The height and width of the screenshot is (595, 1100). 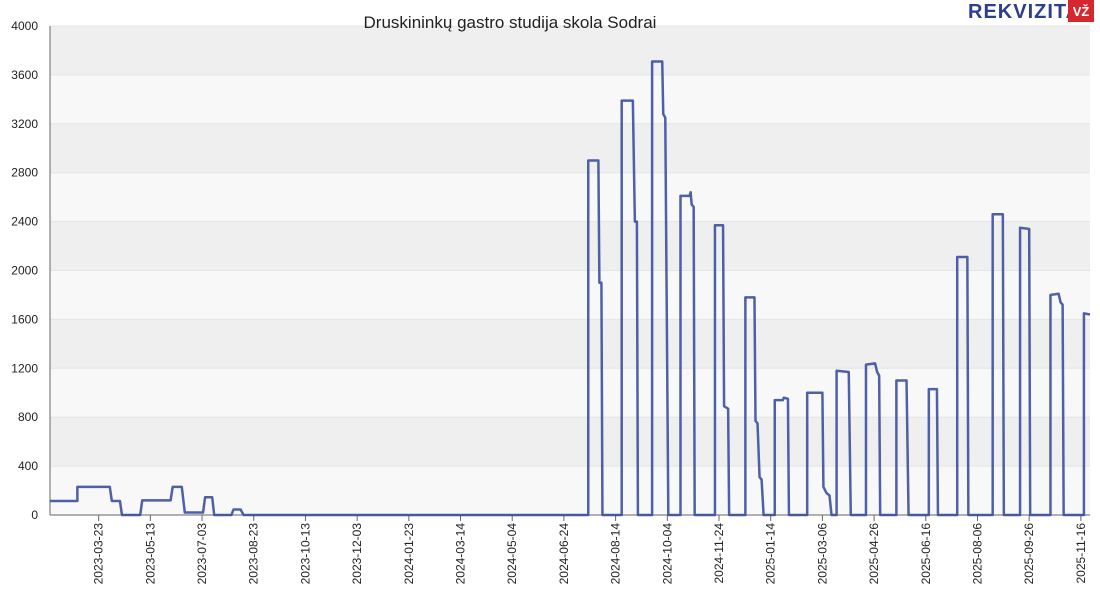 I want to click on x-tick-label: 2025-03-06, so click(x=822, y=554).